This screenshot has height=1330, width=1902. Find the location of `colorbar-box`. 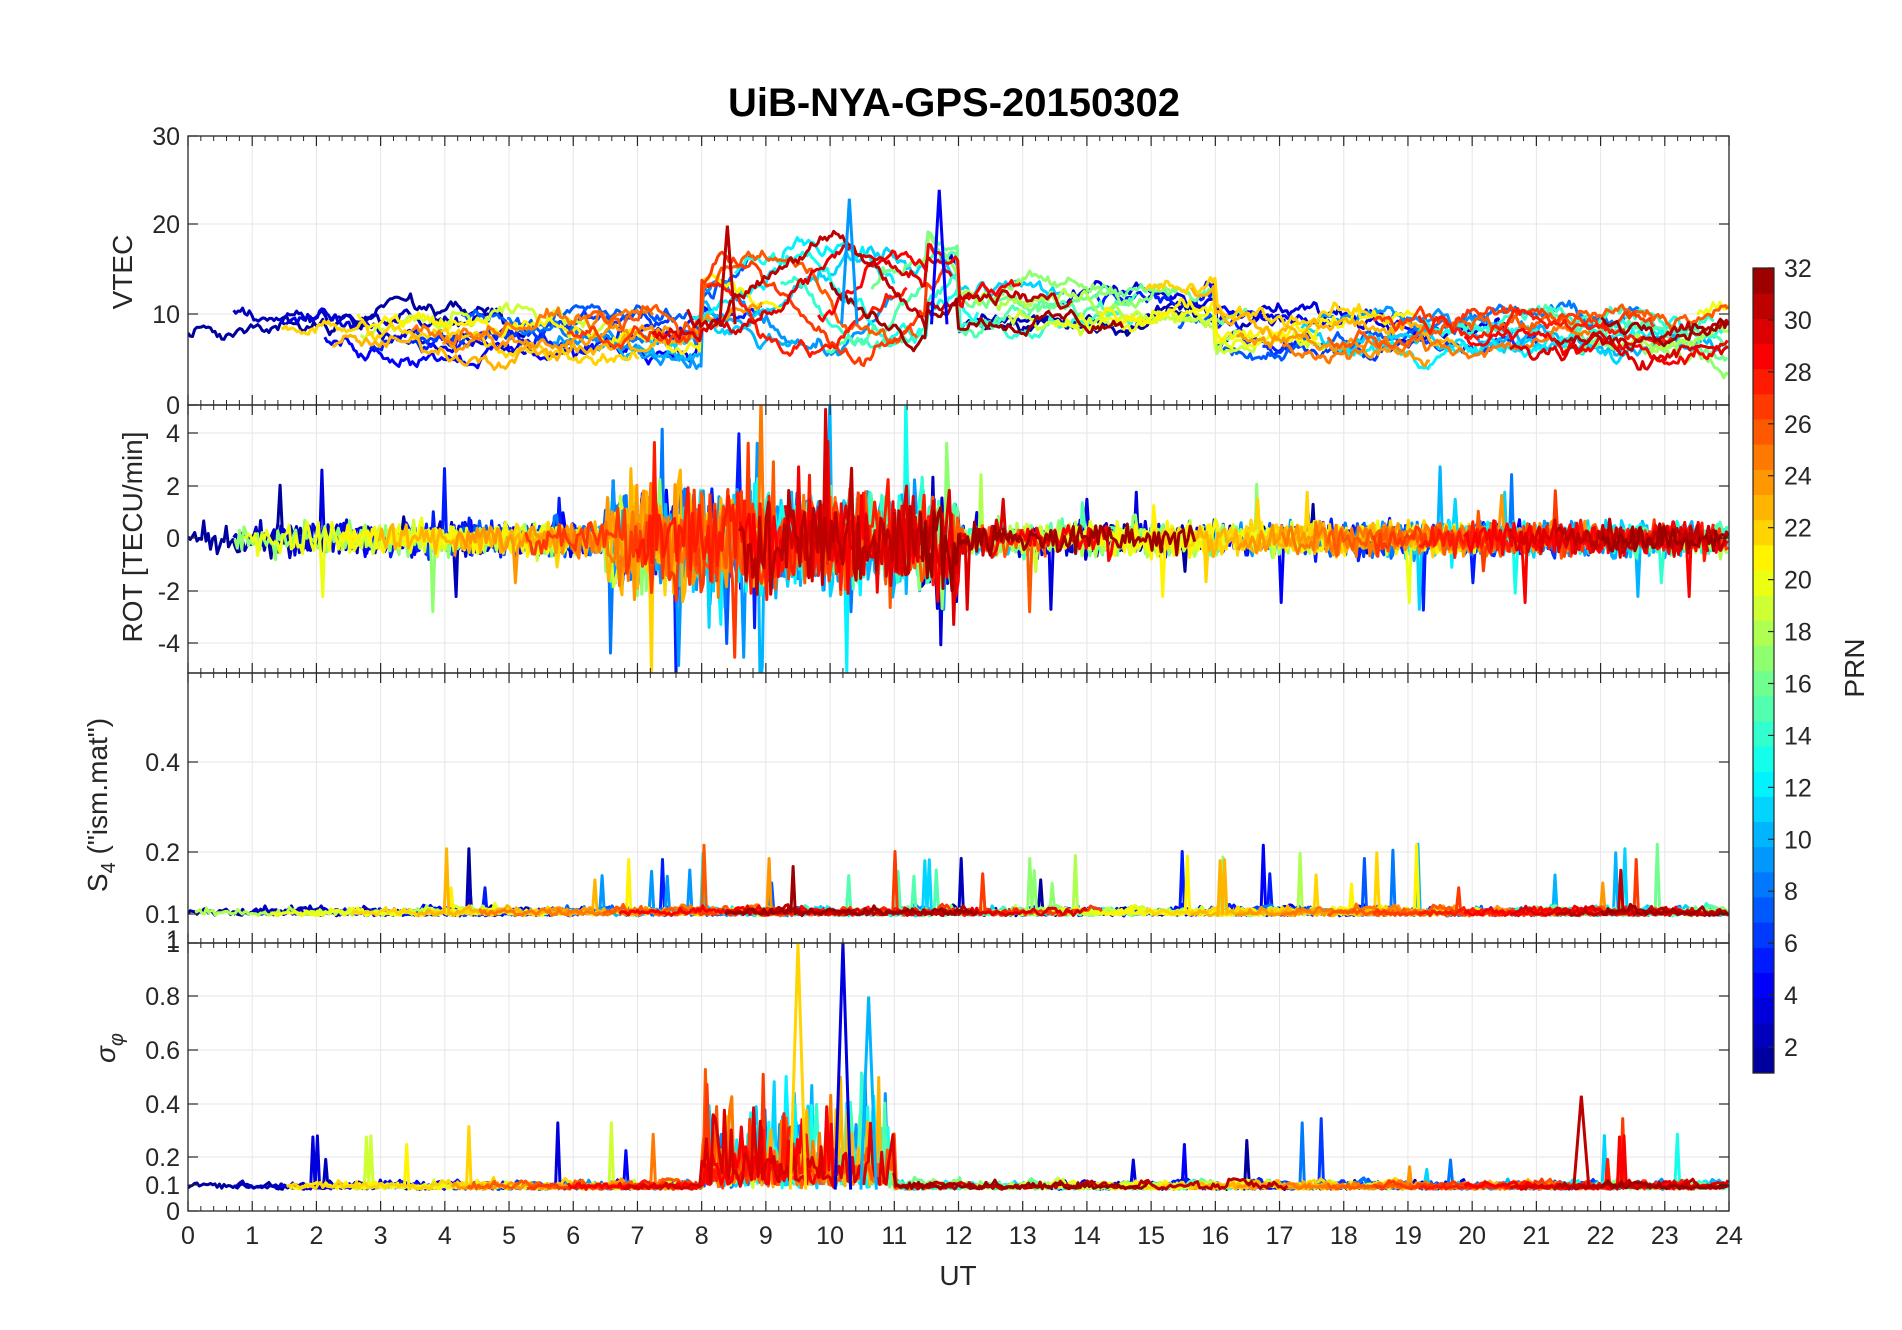

colorbar-box is located at coordinates (1763, 670).